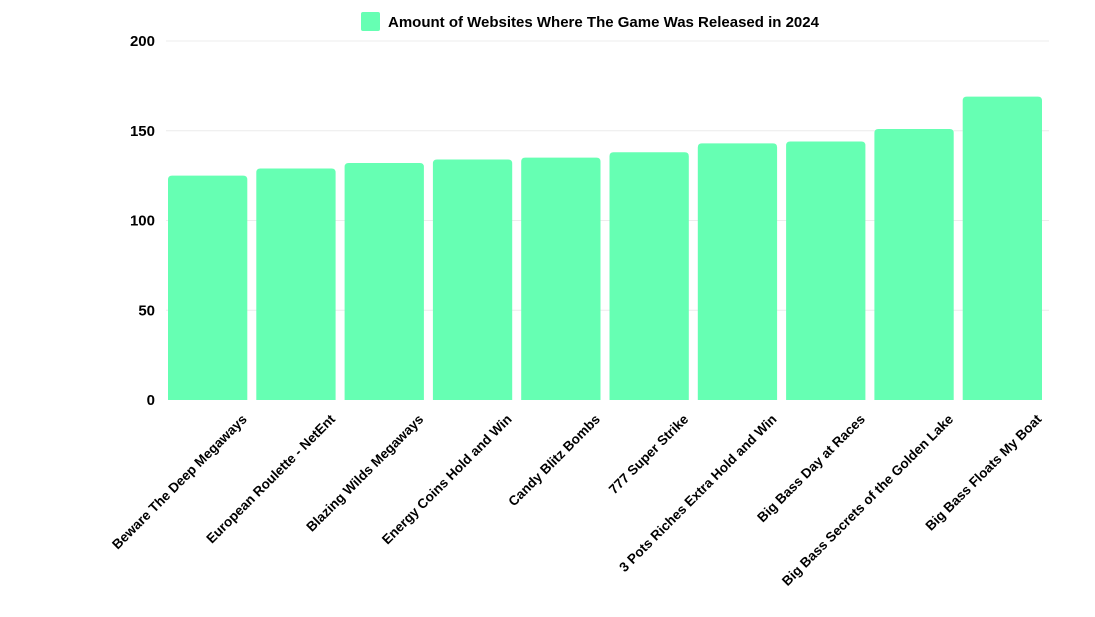 The height and width of the screenshot is (617, 1095). Describe the element at coordinates (370, 21) in the screenshot. I see `legend-swatch` at that location.